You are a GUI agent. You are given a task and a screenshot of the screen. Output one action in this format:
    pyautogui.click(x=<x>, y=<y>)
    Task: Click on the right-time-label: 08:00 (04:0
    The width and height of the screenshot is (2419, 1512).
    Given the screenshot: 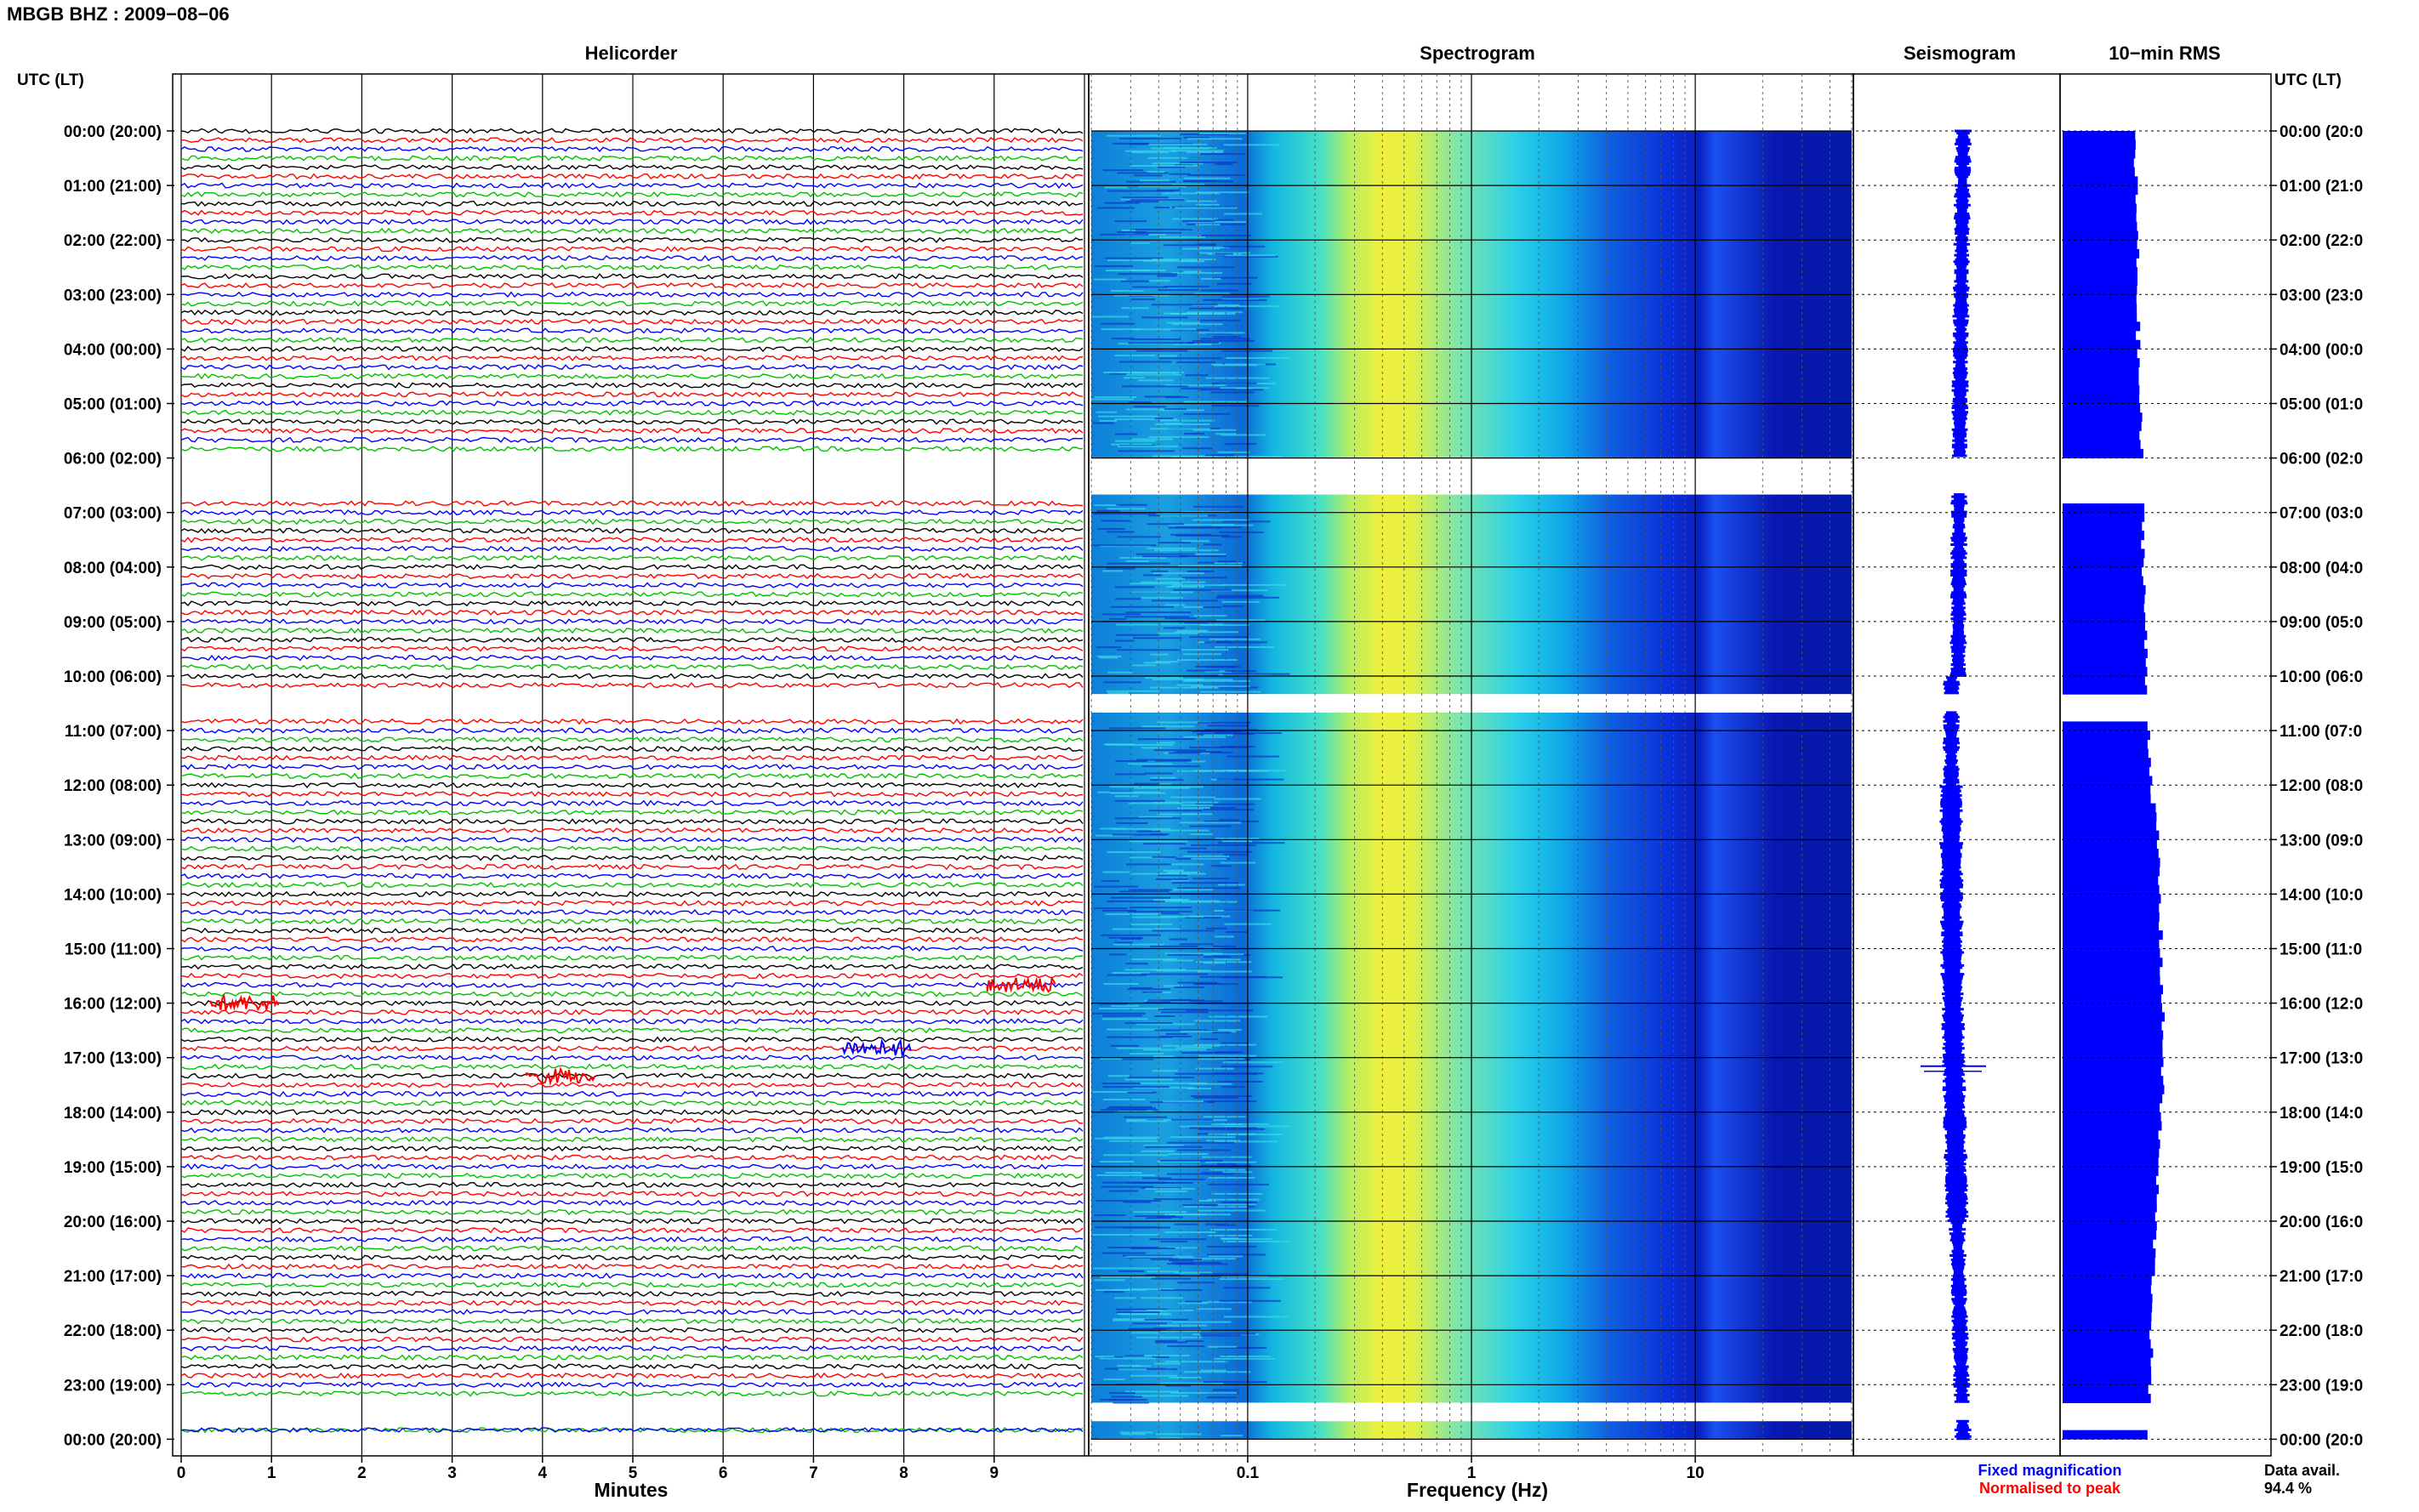 What is the action you would take?
    pyautogui.click(x=2321, y=568)
    